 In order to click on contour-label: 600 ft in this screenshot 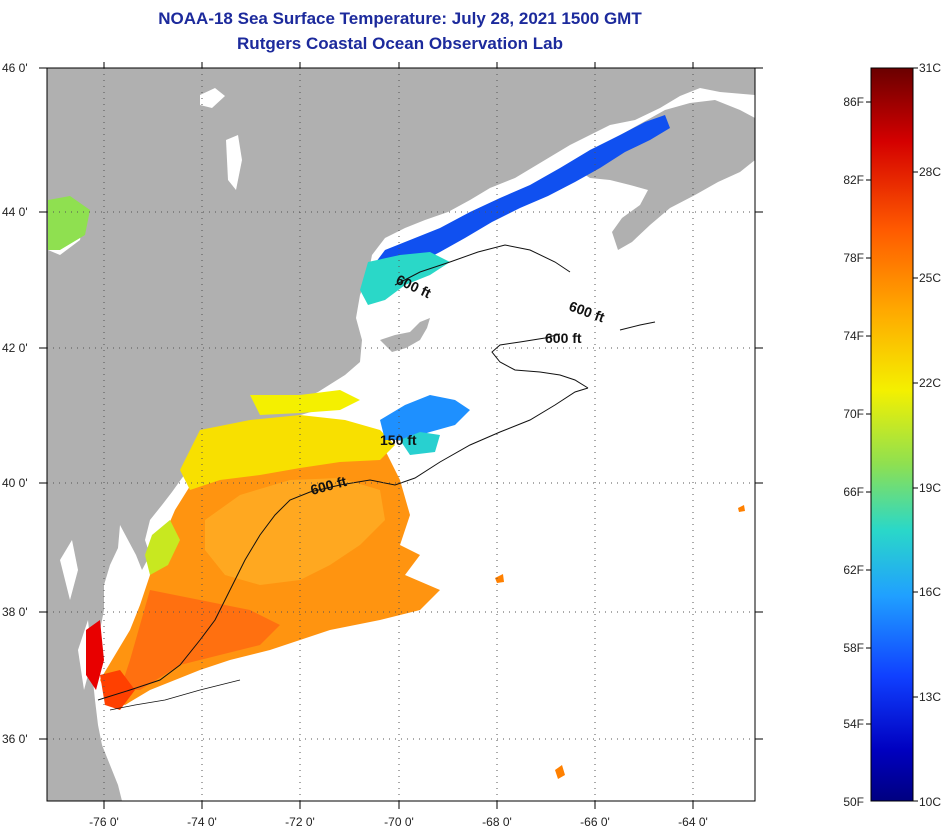, I will do `click(563, 338)`.